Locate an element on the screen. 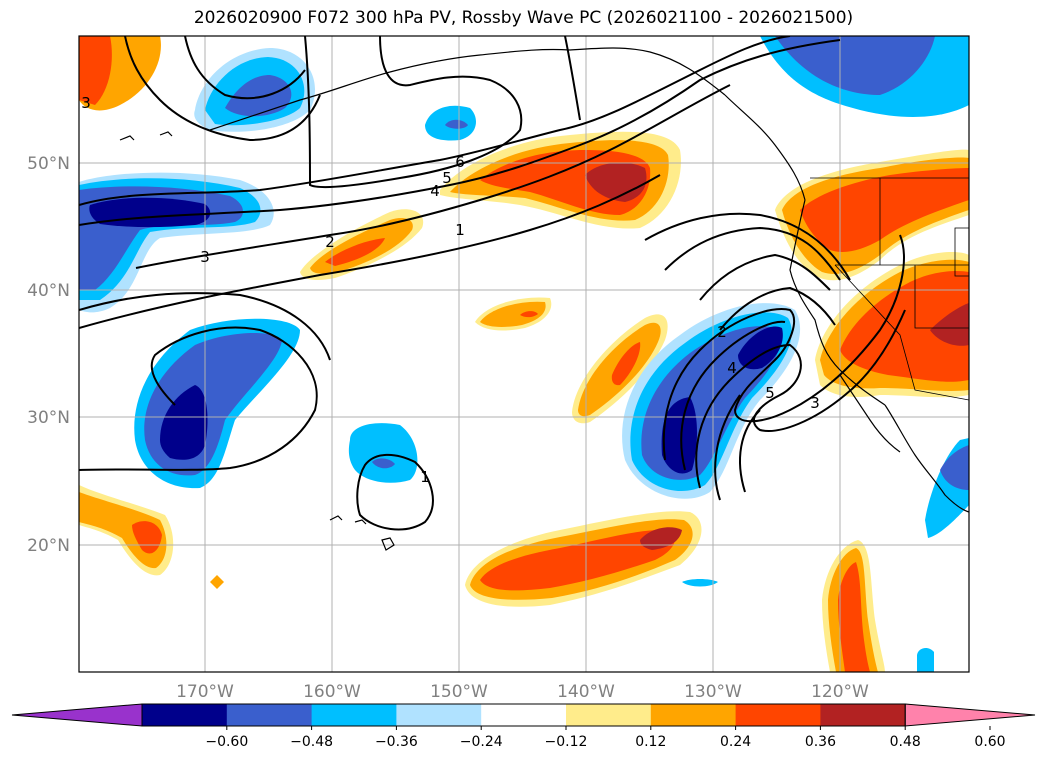 The image size is (1047, 765). lon-label-130w: 130°W is located at coordinates (713, 692).